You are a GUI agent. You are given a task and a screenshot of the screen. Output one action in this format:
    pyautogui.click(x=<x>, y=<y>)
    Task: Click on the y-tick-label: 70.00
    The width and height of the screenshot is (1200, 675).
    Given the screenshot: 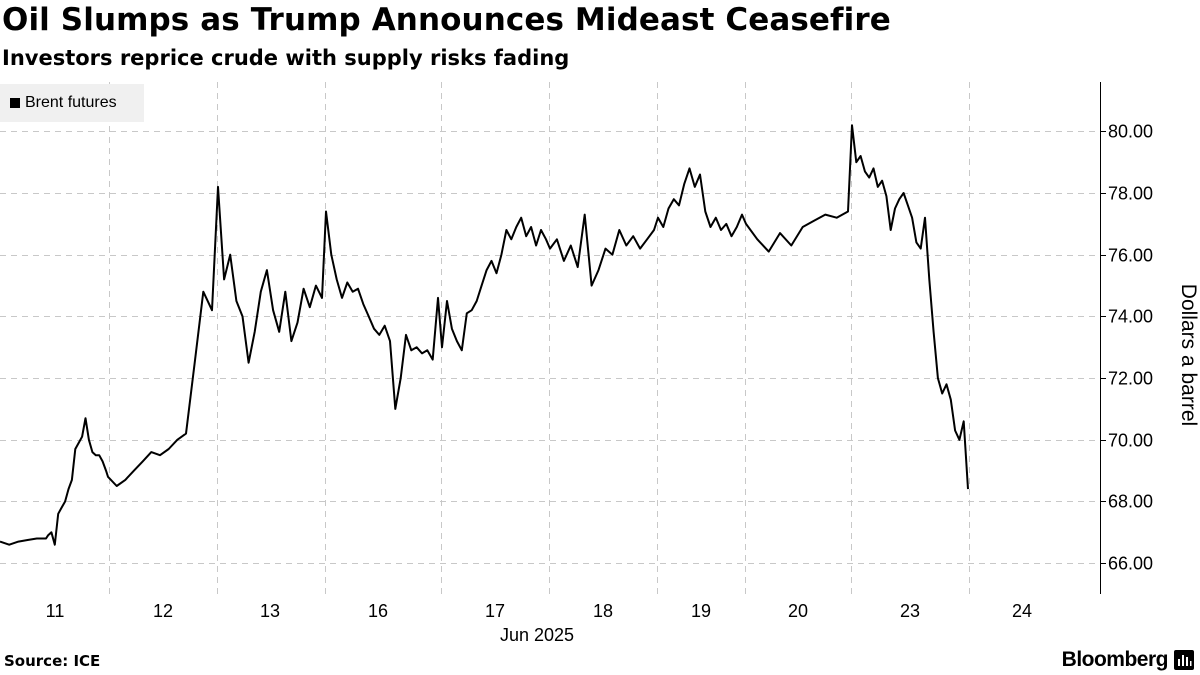 What is the action you would take?
    pyautogui.click(x=1130, y=441)
    